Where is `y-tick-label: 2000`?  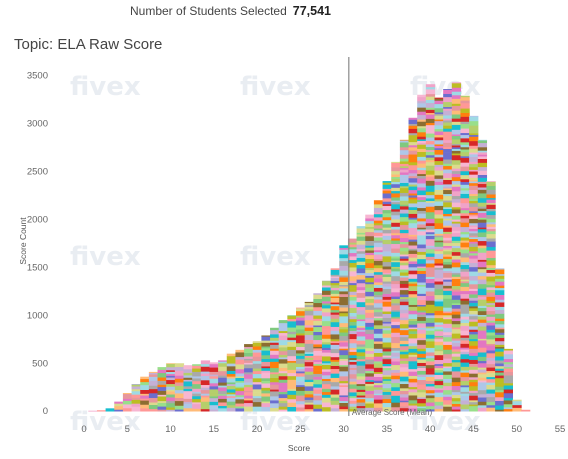
y-tick-label: 2000 is located at coordinates (37, 219).